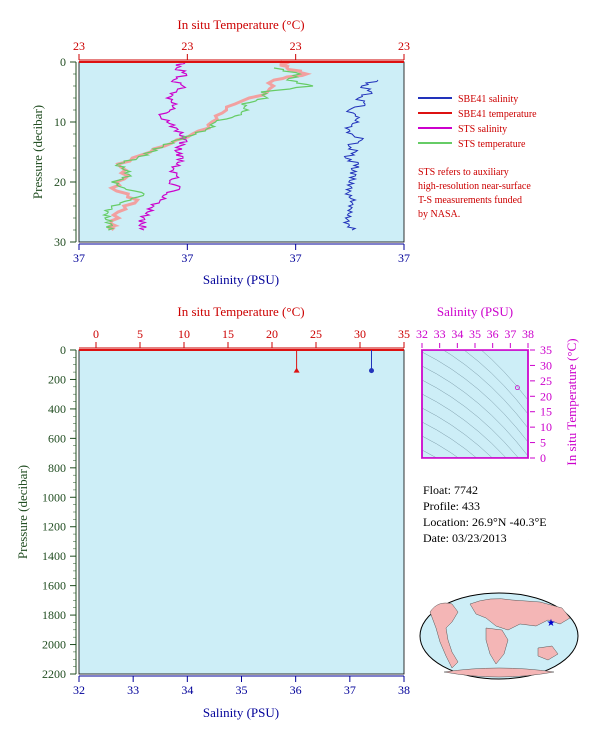 This screenshot has height=736, width=601. Describe the element at coordinates (470, 200) in the screenshot. I see `legend-note-line-3: T-S measurements funded` at that location.